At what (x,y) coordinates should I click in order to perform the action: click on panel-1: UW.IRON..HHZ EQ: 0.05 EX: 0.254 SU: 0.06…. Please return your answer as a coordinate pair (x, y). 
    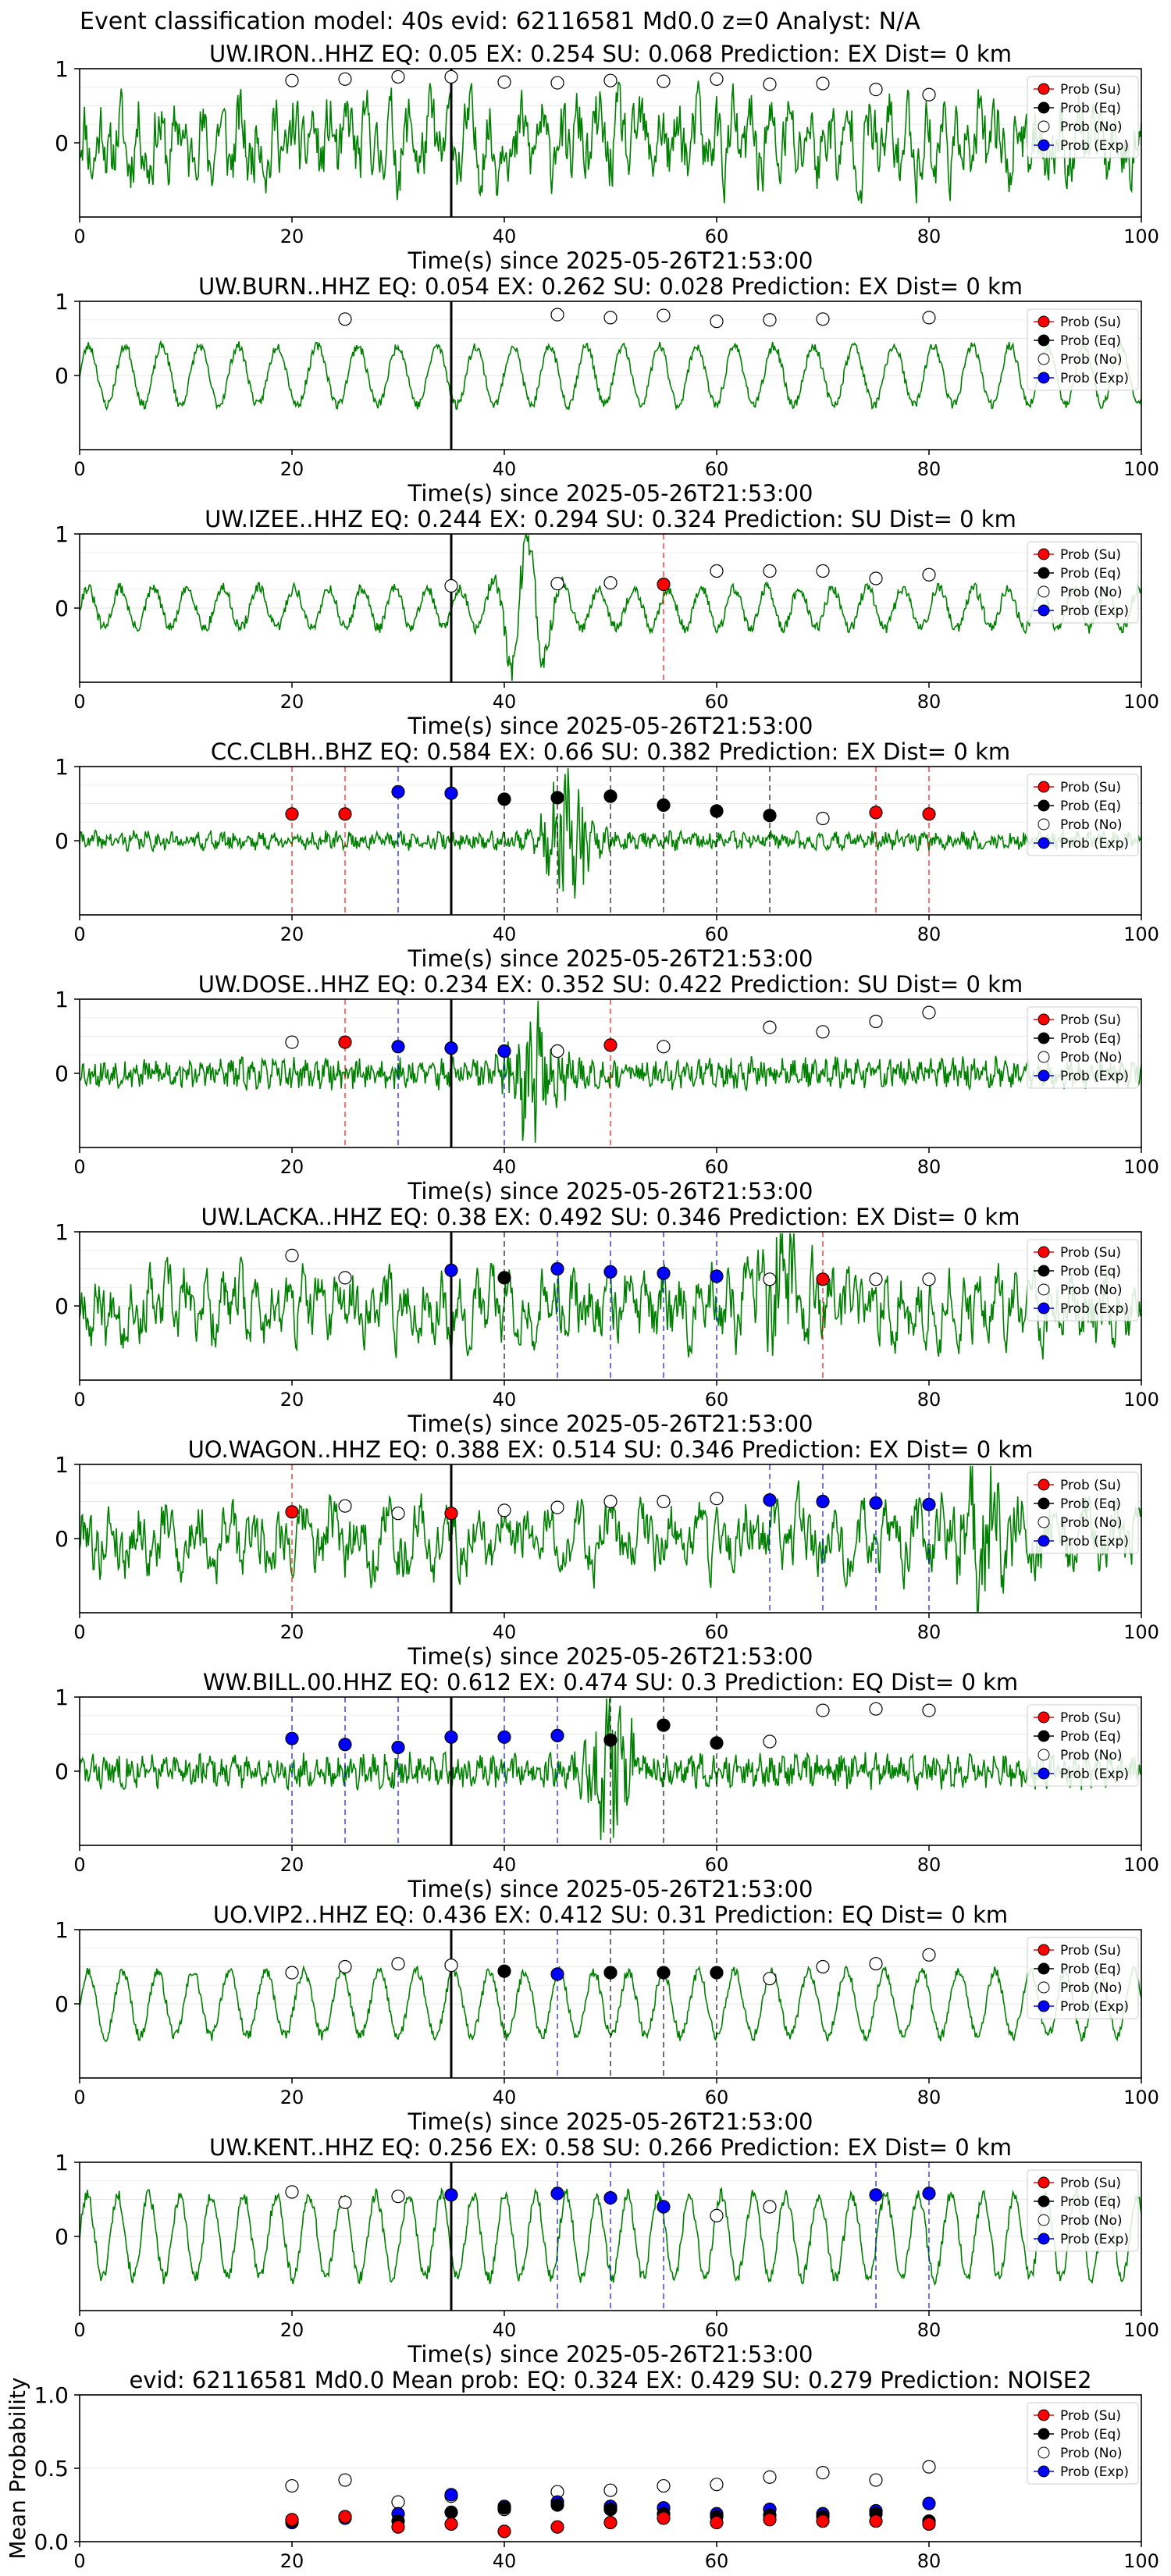
    Looking at the image, I should click on (607, 157).